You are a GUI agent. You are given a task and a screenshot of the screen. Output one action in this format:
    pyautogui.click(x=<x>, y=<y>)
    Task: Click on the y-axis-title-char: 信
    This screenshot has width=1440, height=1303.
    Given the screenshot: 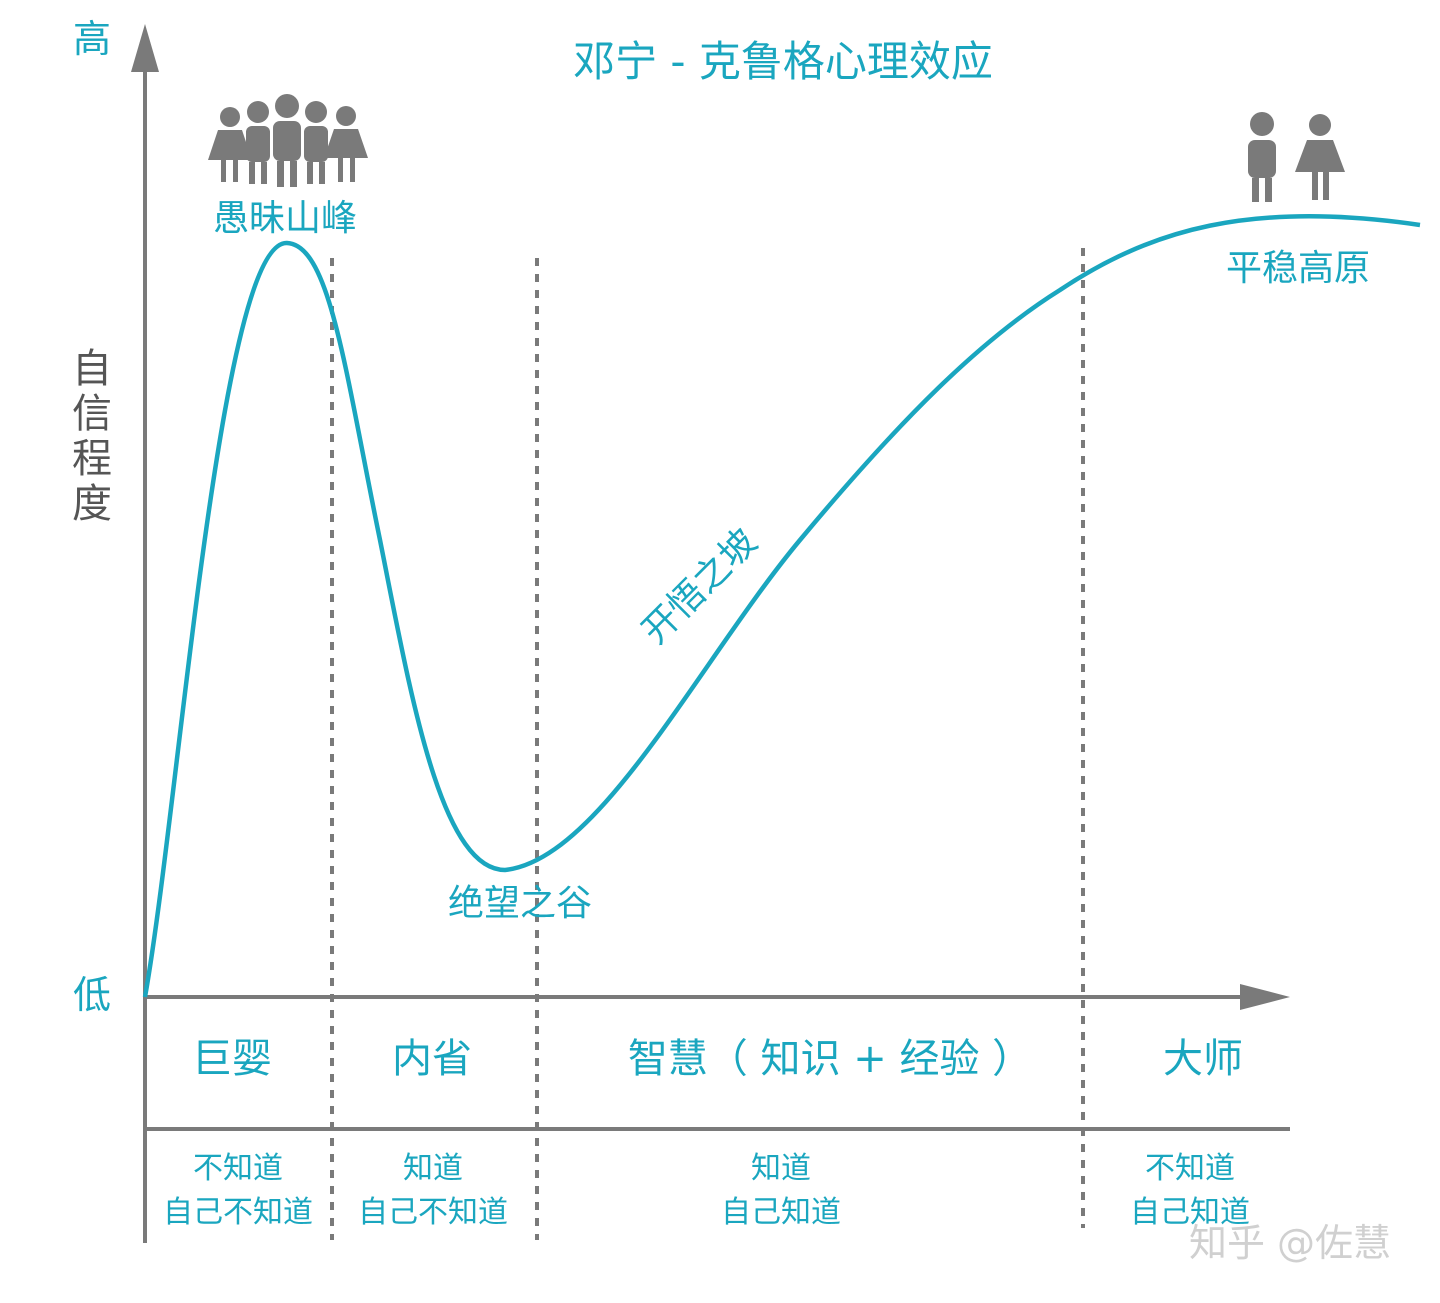 What is the action you would take?
    pyautogui.click(x=92, y=414)
    